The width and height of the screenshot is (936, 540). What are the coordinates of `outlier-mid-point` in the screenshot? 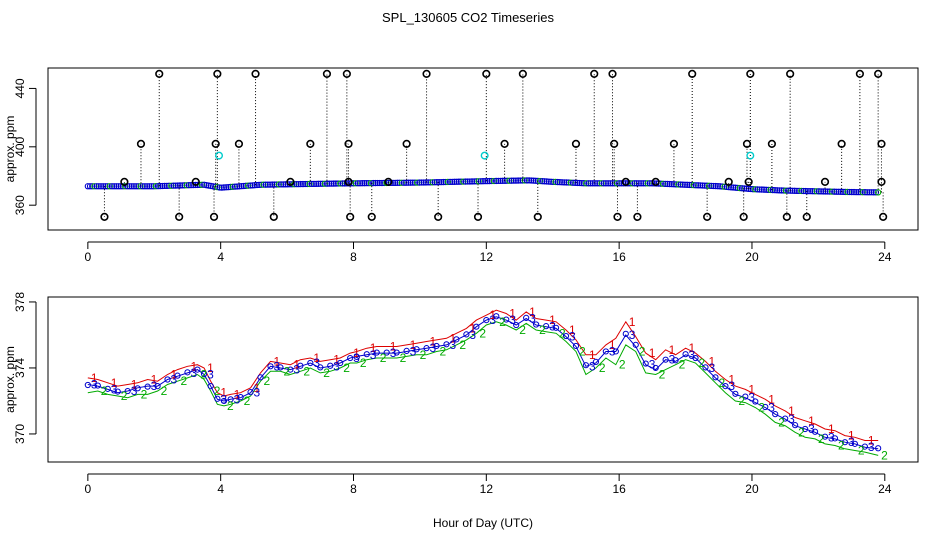 It's located at (576, 143).